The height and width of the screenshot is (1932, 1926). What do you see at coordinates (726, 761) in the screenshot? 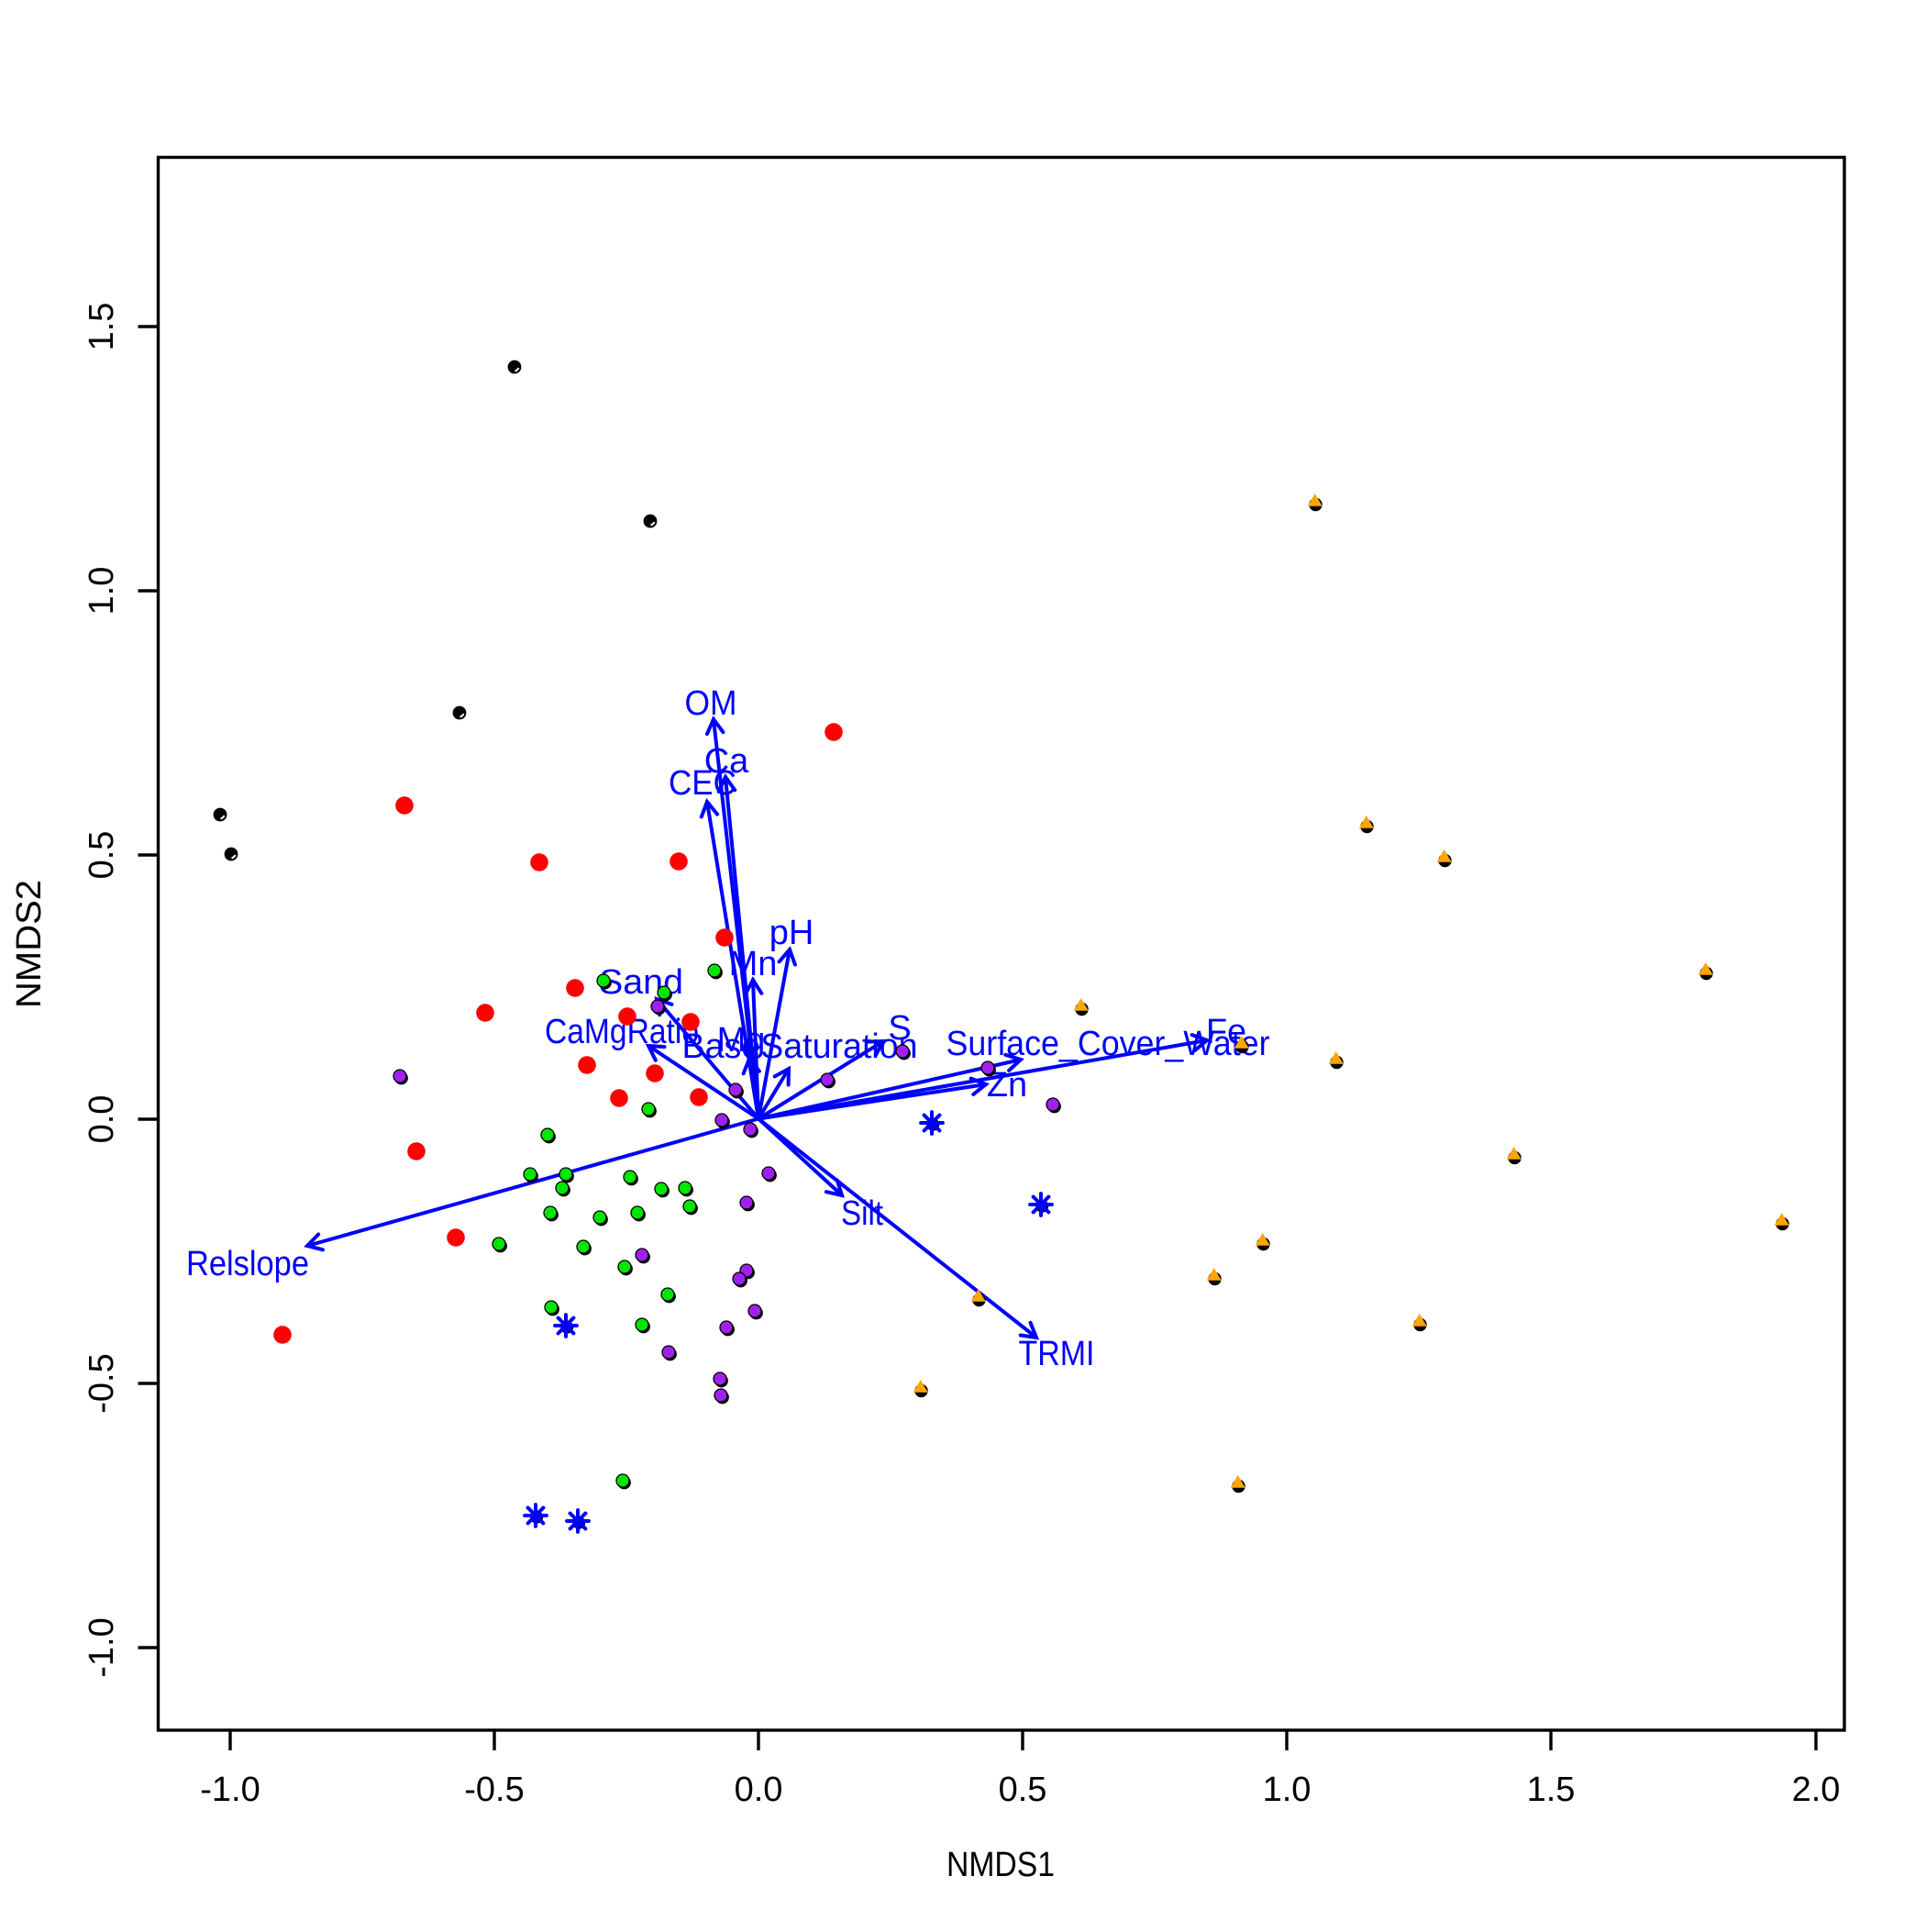
I see `svg-text: Ca` at bounding box center [726, 761].